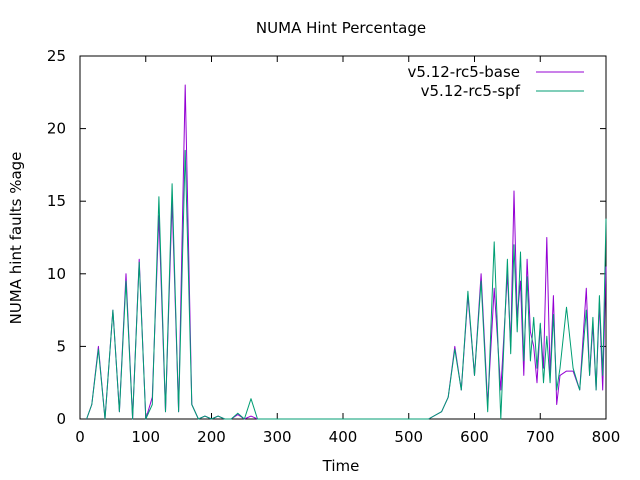  Describe the element at coordinates (343, 437) in the screenshot. I see `x-tick-label: 400` at that location.